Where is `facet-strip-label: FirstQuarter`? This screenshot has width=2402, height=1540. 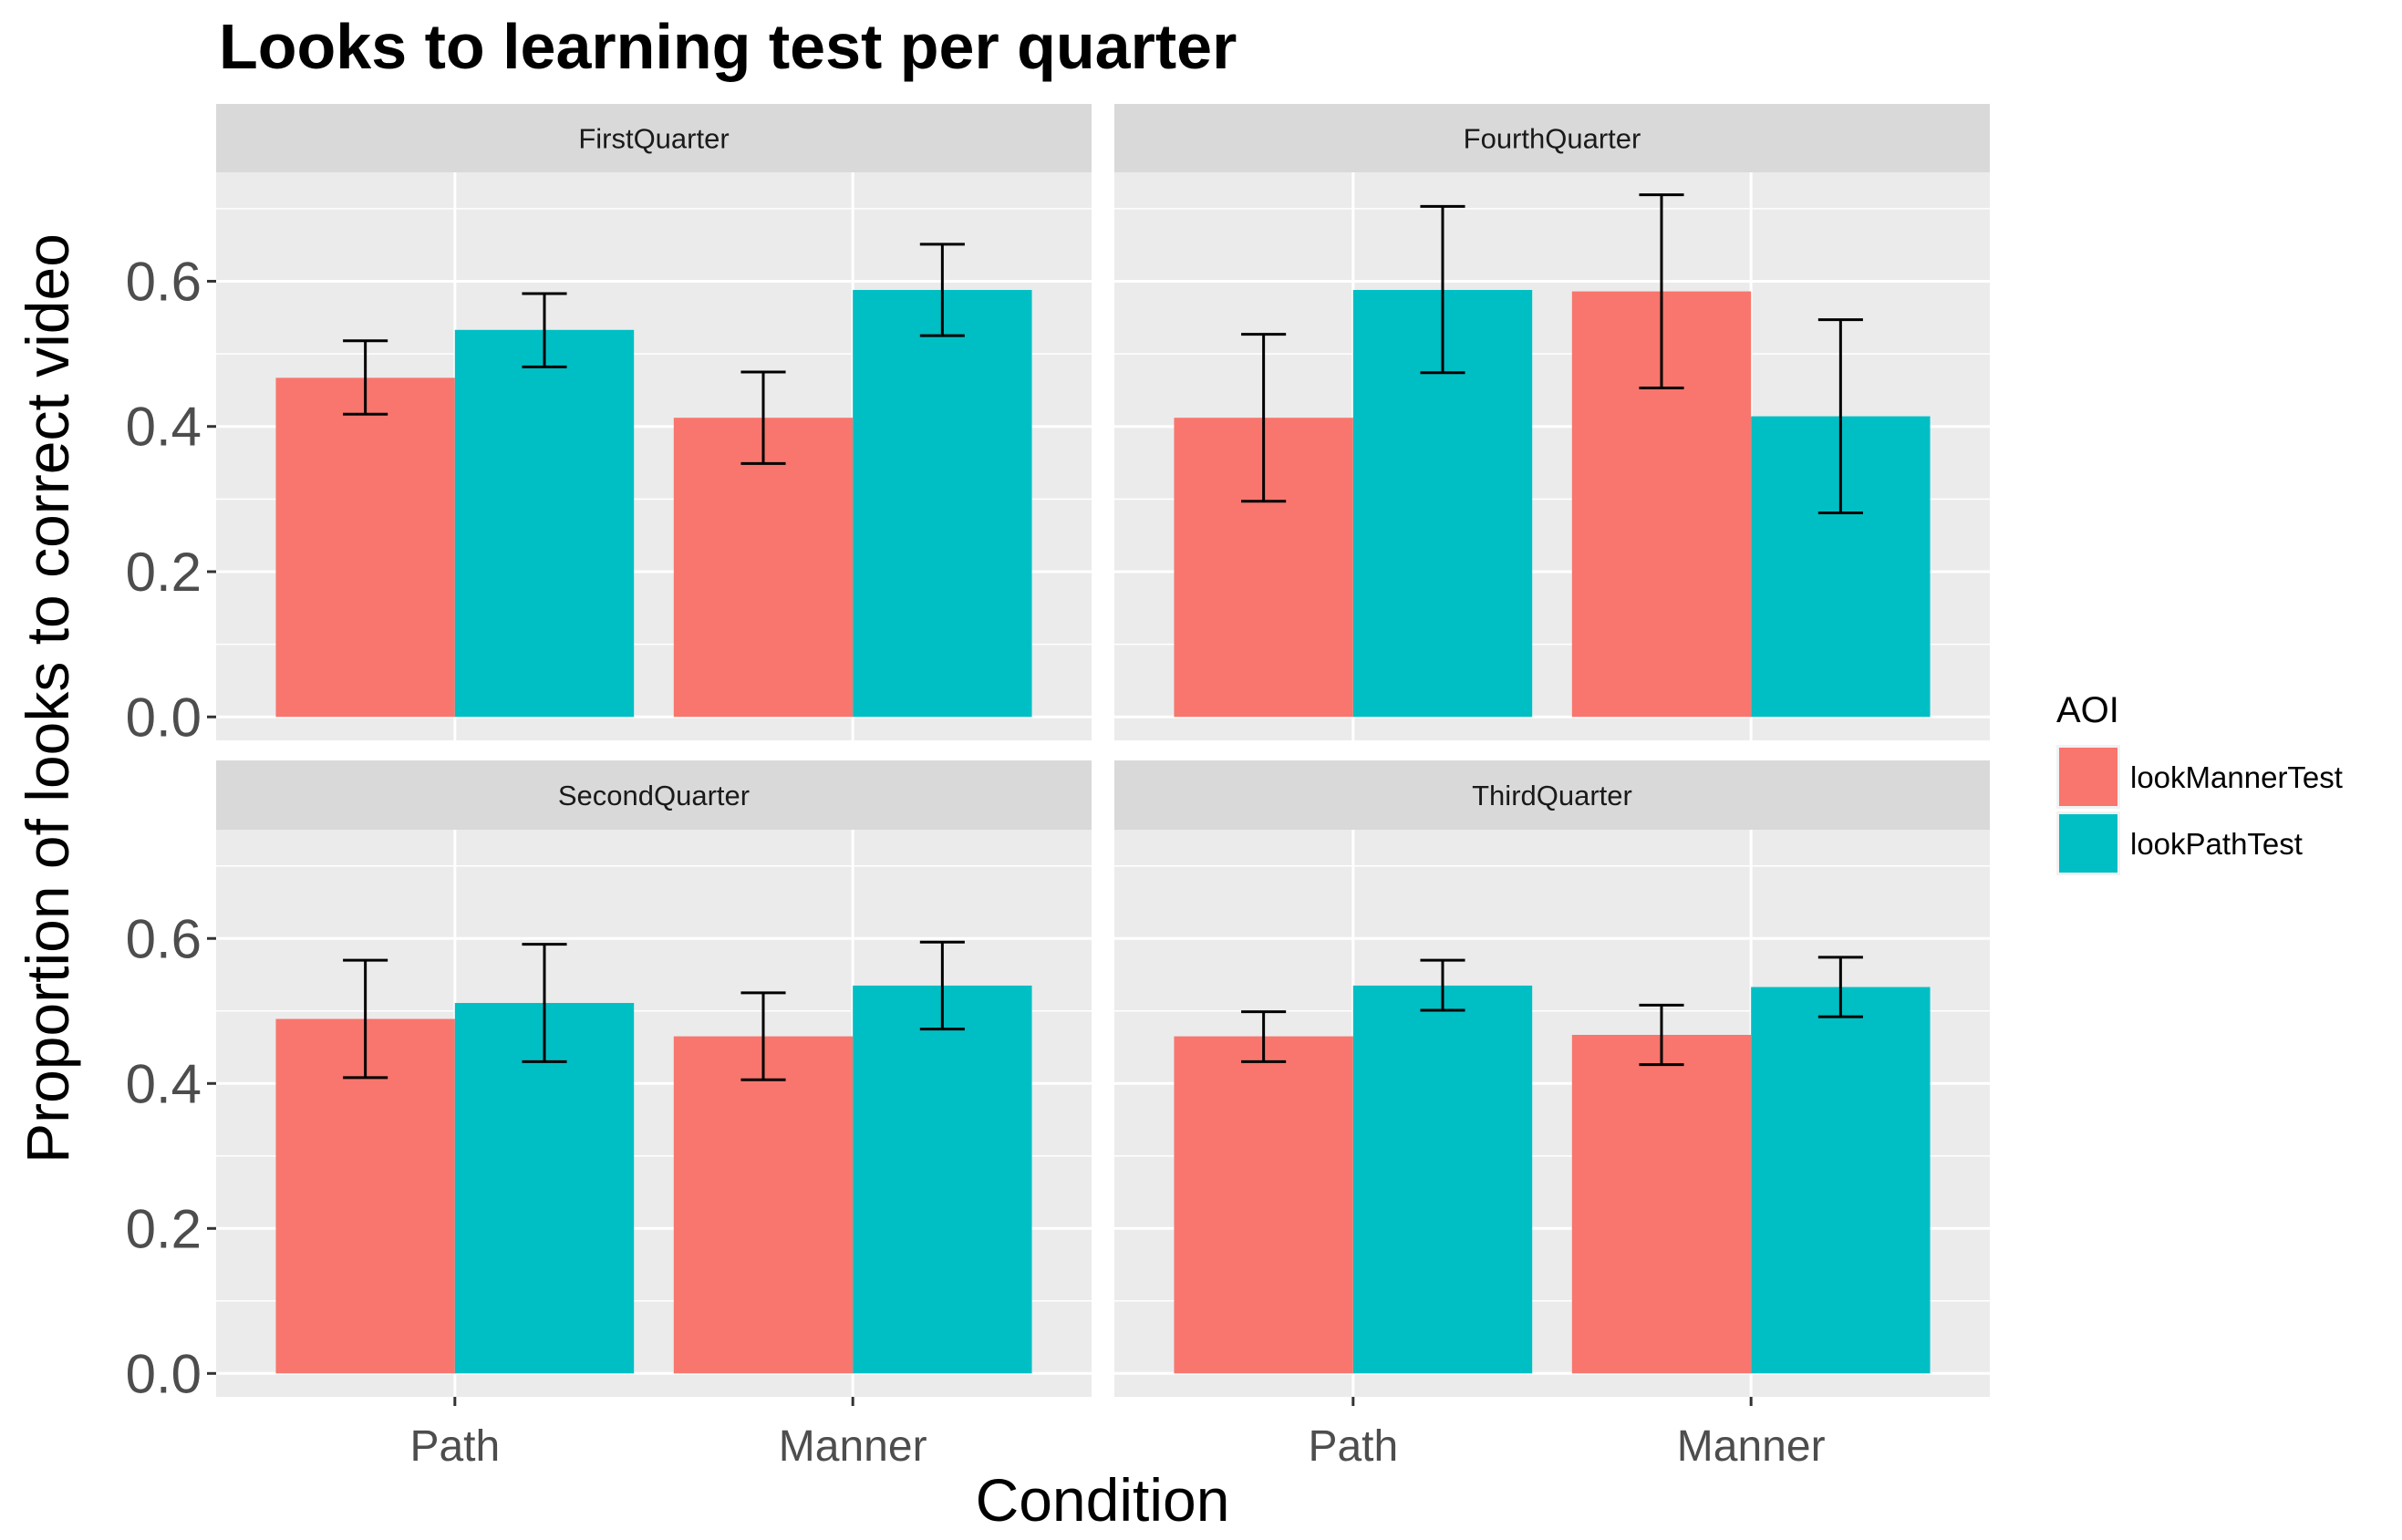 facet-strip-label: FirstQuarter is located at coordinates (654, 139).